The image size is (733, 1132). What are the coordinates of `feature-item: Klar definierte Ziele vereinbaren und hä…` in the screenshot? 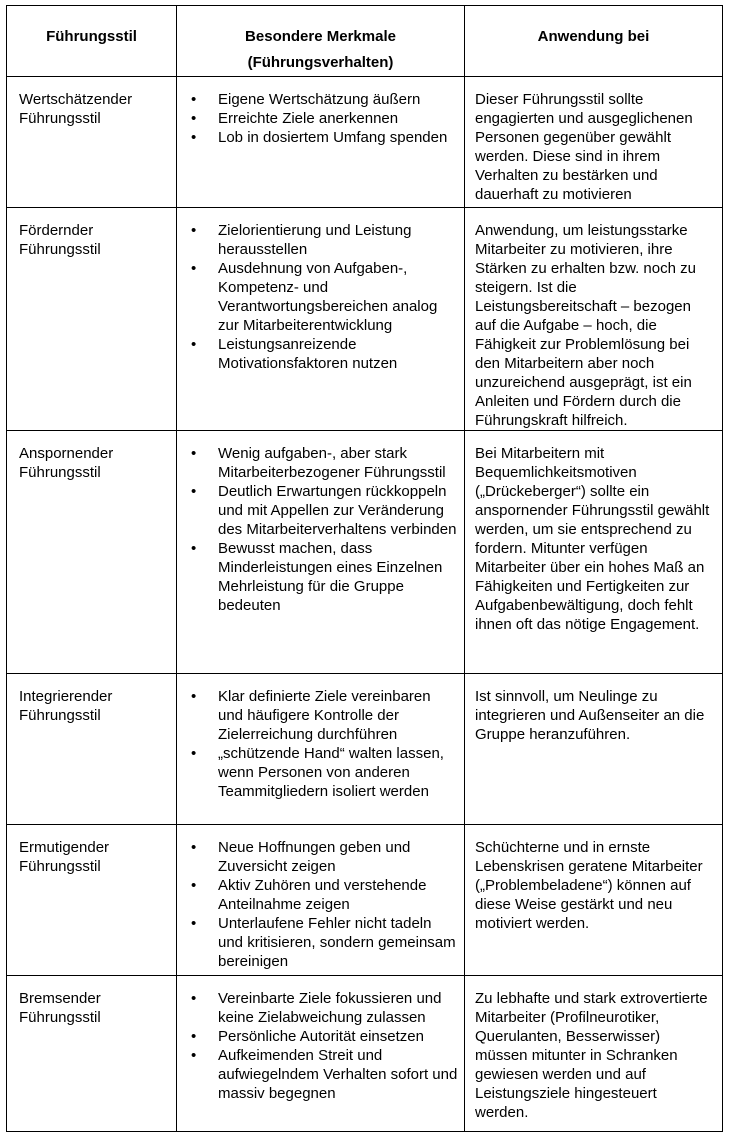 It's located at (324, 715).